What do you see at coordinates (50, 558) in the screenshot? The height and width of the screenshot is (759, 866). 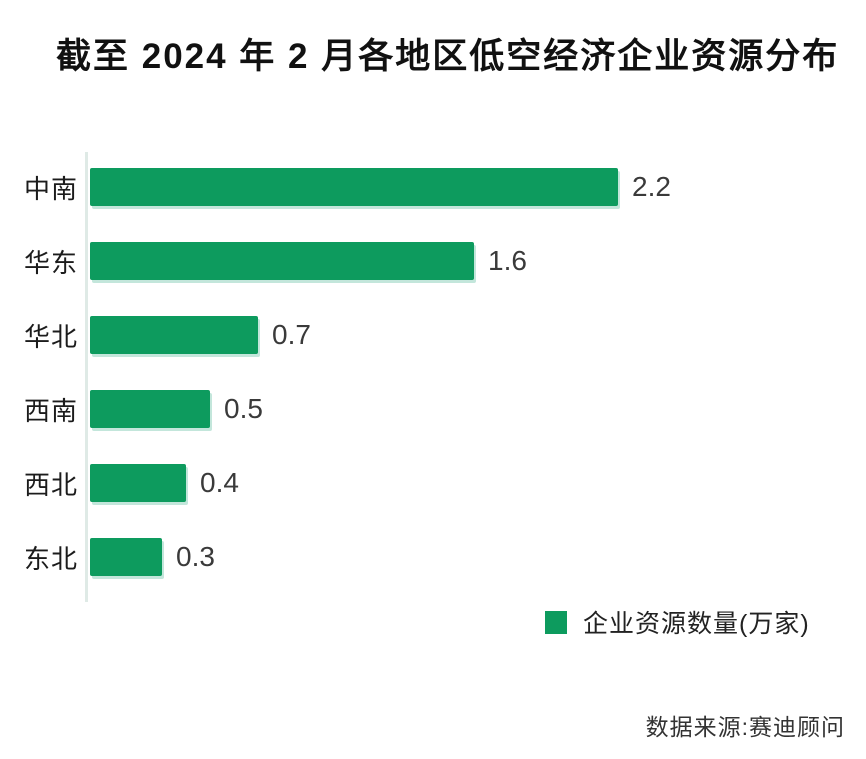 I see `category-label: 东北` at bounding box center [50, 558].